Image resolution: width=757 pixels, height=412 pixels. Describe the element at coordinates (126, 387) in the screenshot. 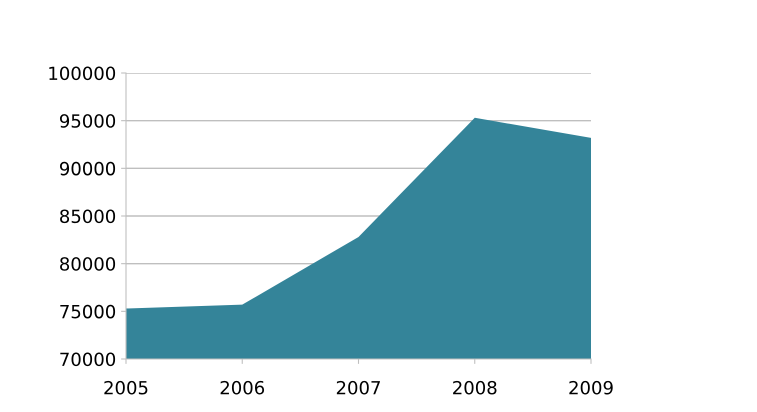

I see `x-tick-label: 2005` at that location.